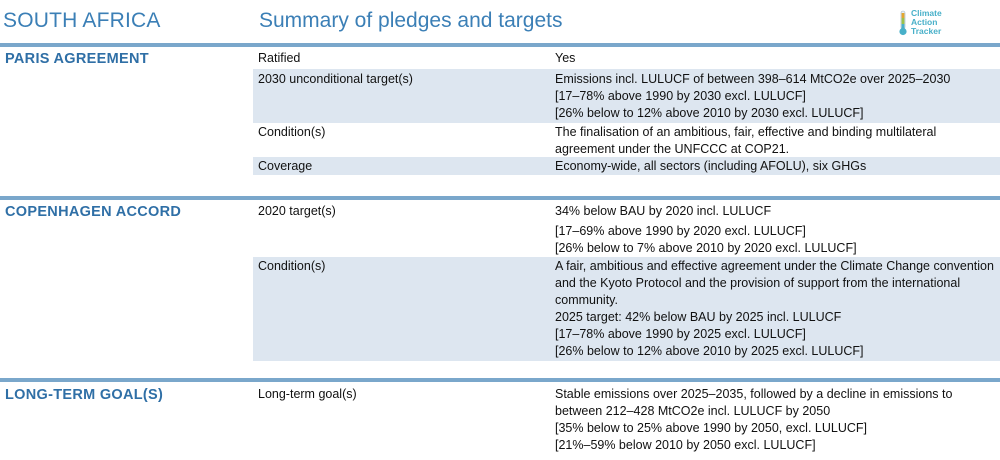 The height and width of the screenshot is (460, 1000). I want to click on value-line: [17–78% above 1990 by 2030 excl. LULUCF], so click(680, 96).